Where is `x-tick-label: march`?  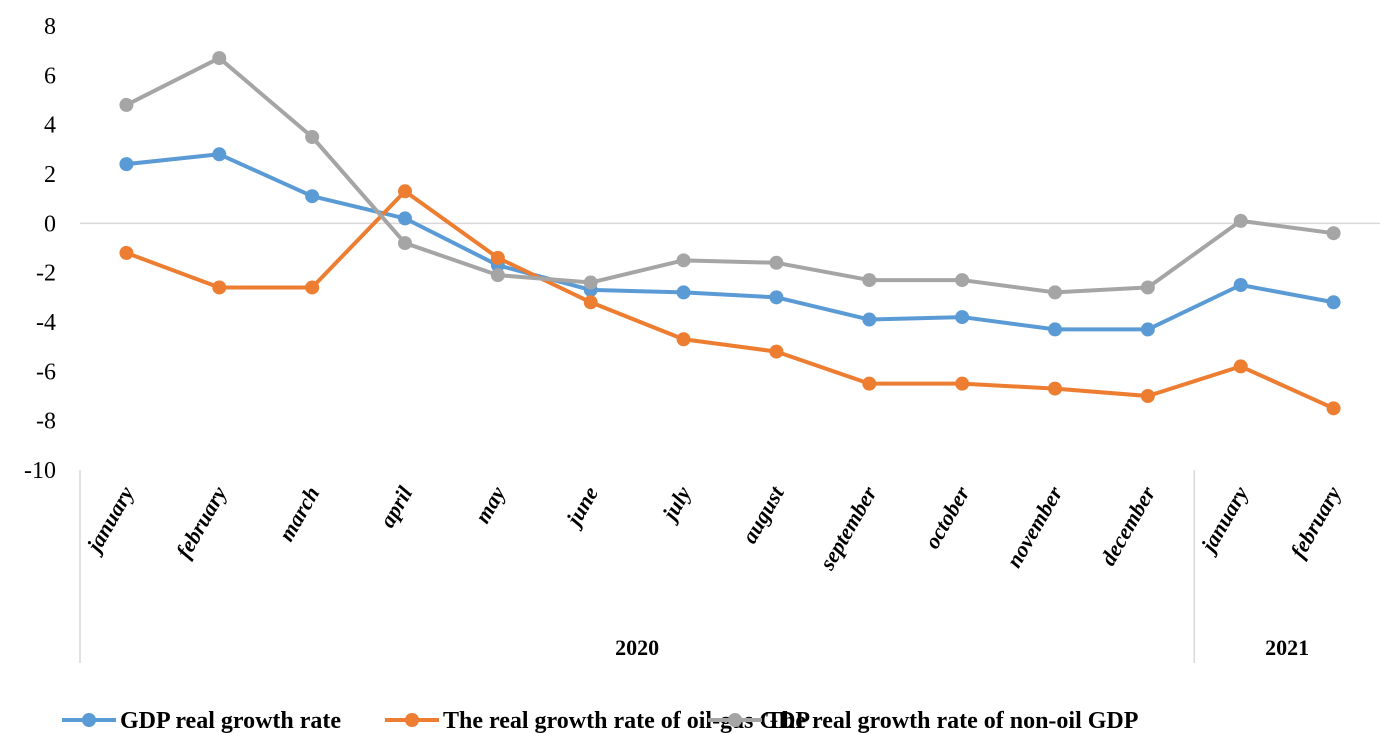 x-tick-label: march is located at coordinates (298, 513).